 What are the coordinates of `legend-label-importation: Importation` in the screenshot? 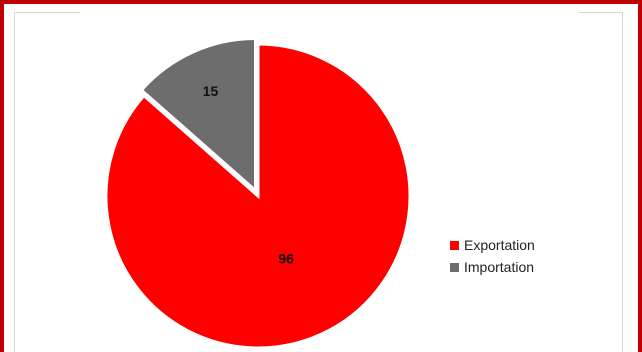 It's located at (499, 267).